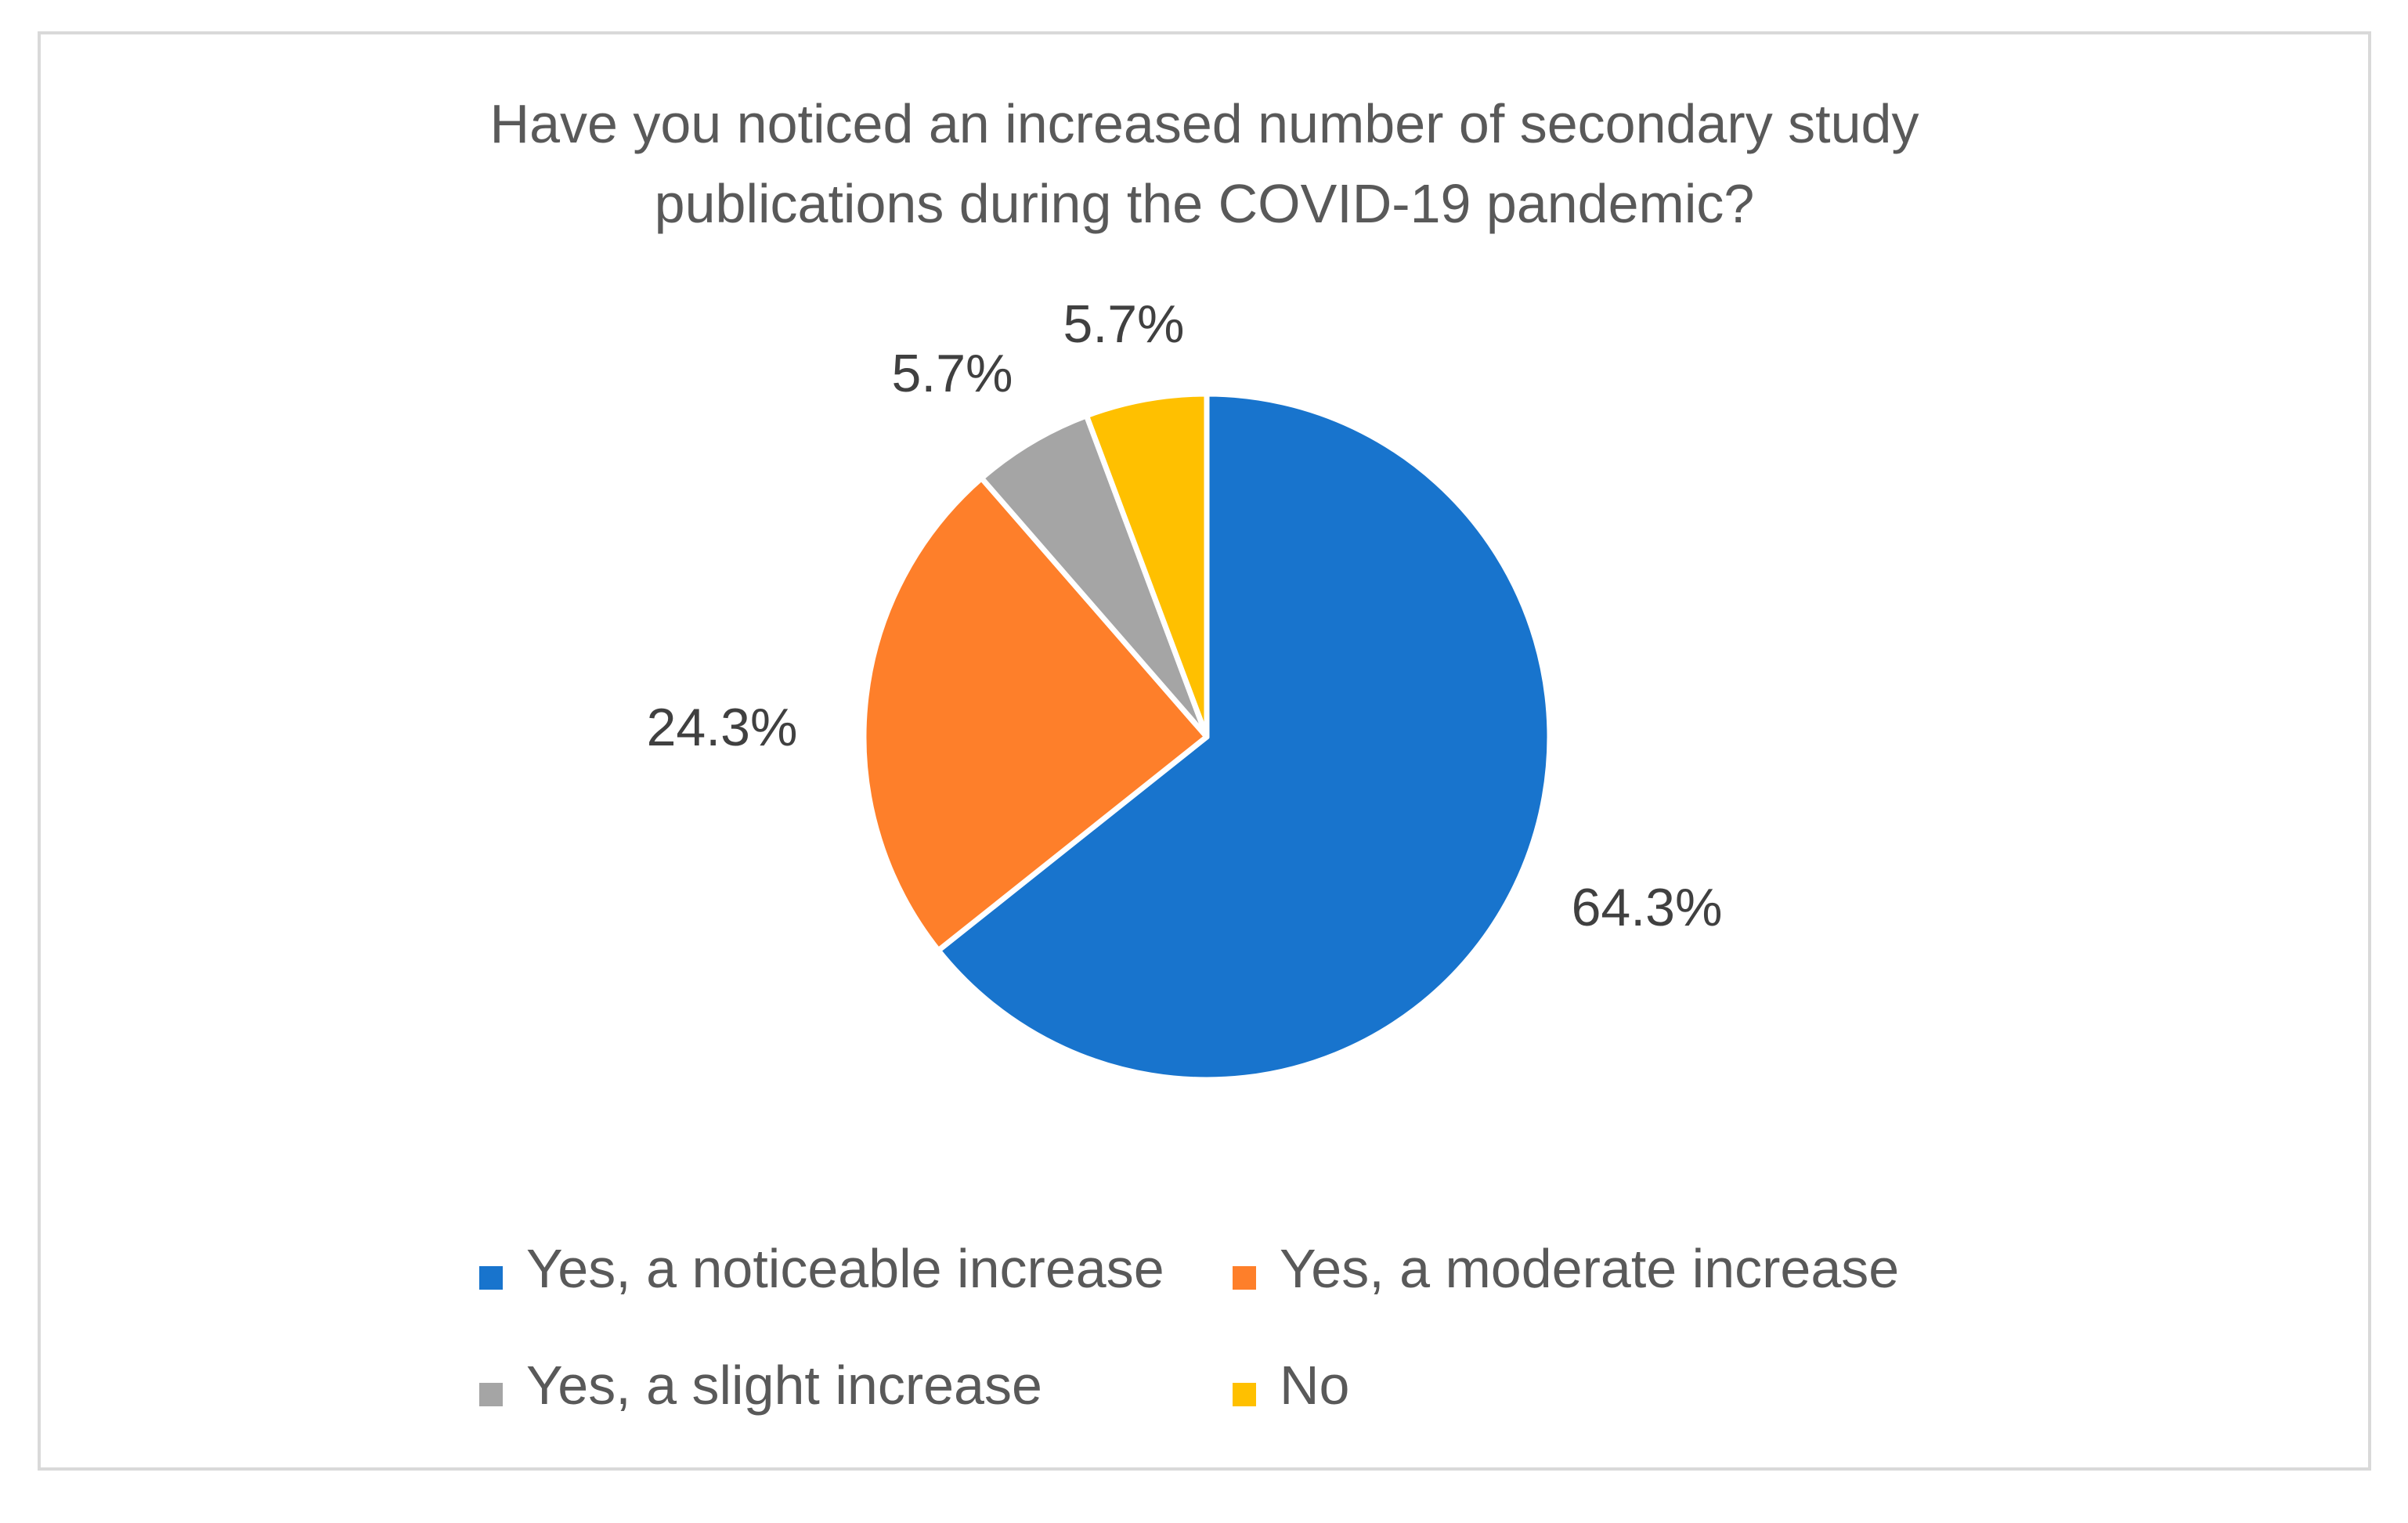 The image size is (2408, 1523). What do you see at coordinates (1124, 324) in the screenshot?
I see `data-label-4: 5.7%` at bounding box center [1124, 324].